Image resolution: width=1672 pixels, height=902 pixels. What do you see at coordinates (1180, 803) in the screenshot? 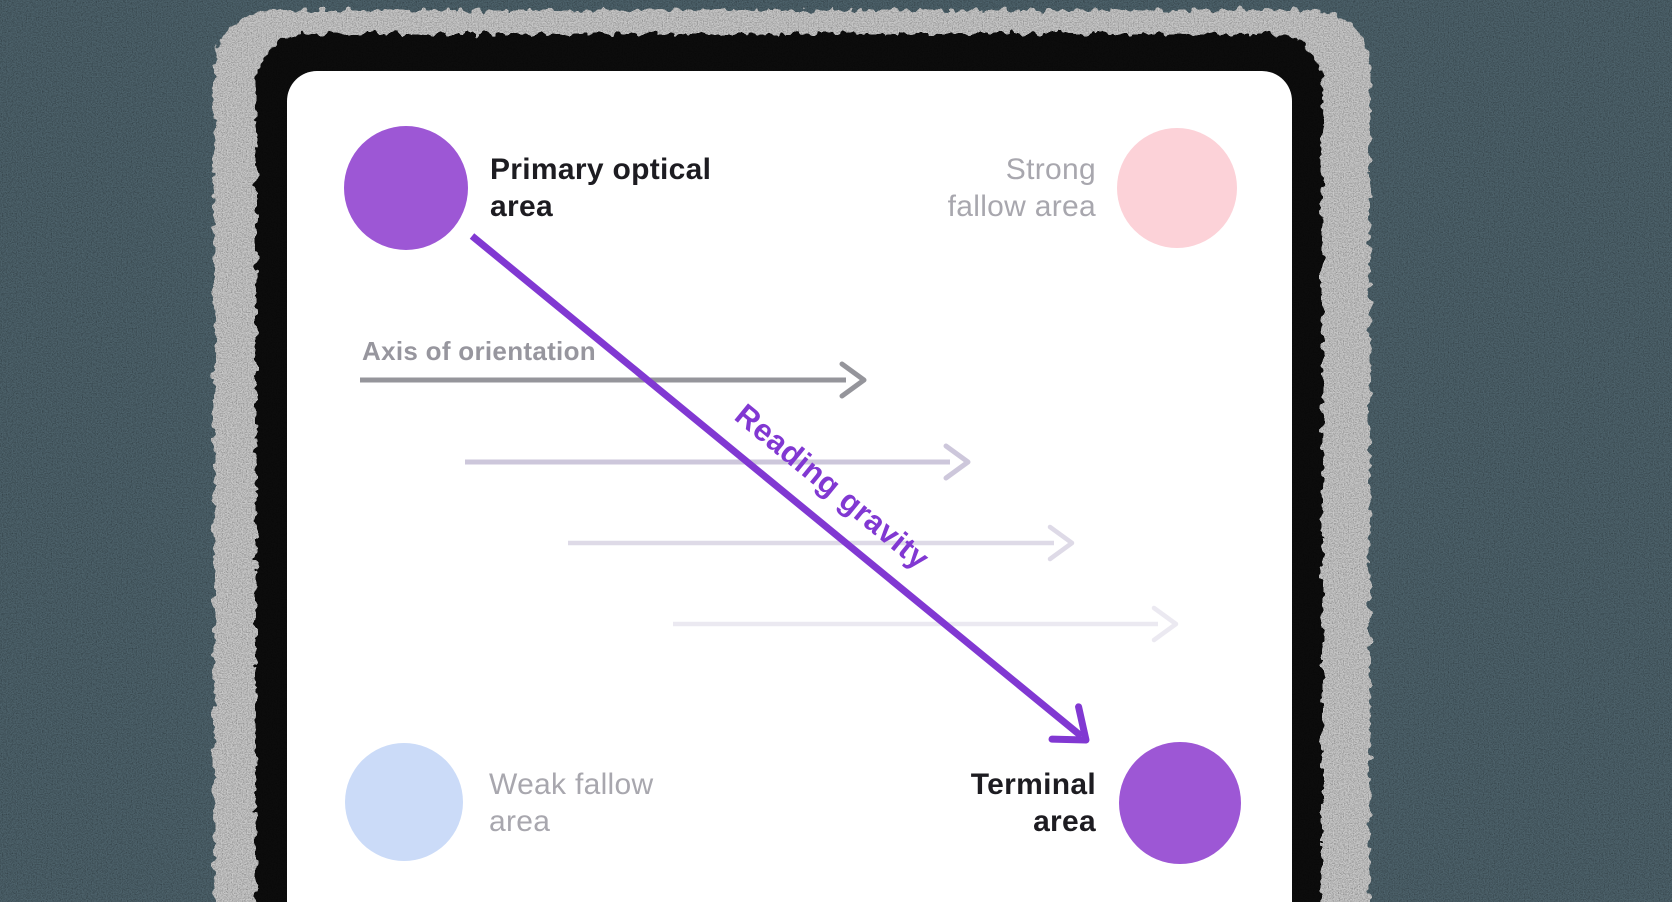
I see `terminal-area-circle` at bounding box center [1180, 803].